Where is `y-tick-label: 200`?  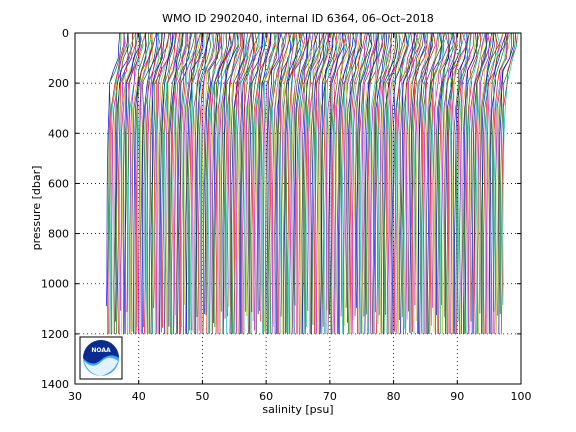 y-tick-label: 200 is located at coordinates (58, 83).